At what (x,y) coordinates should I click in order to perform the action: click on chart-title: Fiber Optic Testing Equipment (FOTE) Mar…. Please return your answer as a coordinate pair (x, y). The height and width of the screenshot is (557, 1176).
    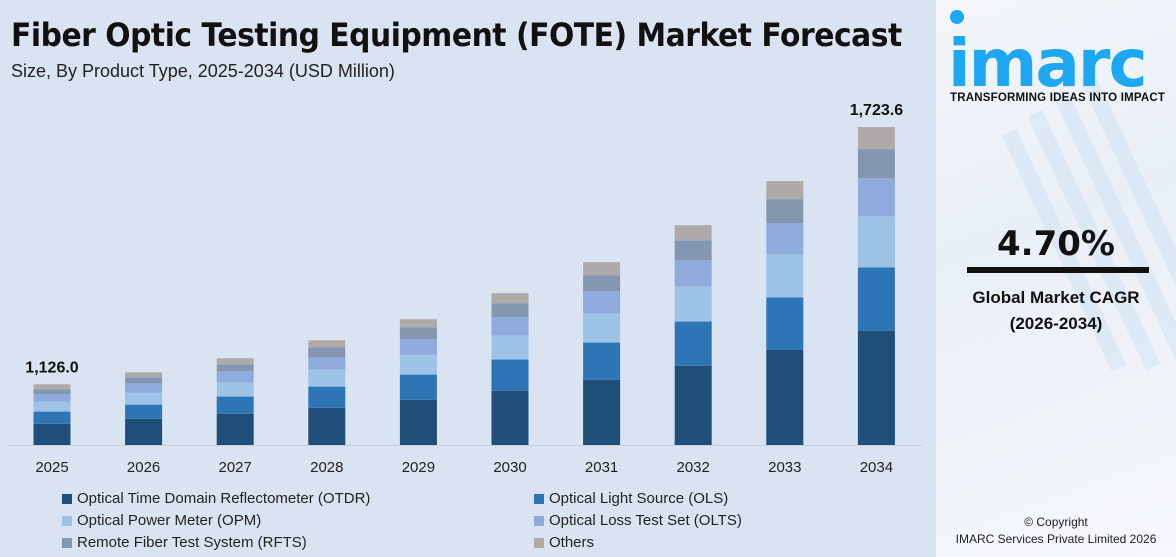
    Looking at the image, I should click on (456, 35).